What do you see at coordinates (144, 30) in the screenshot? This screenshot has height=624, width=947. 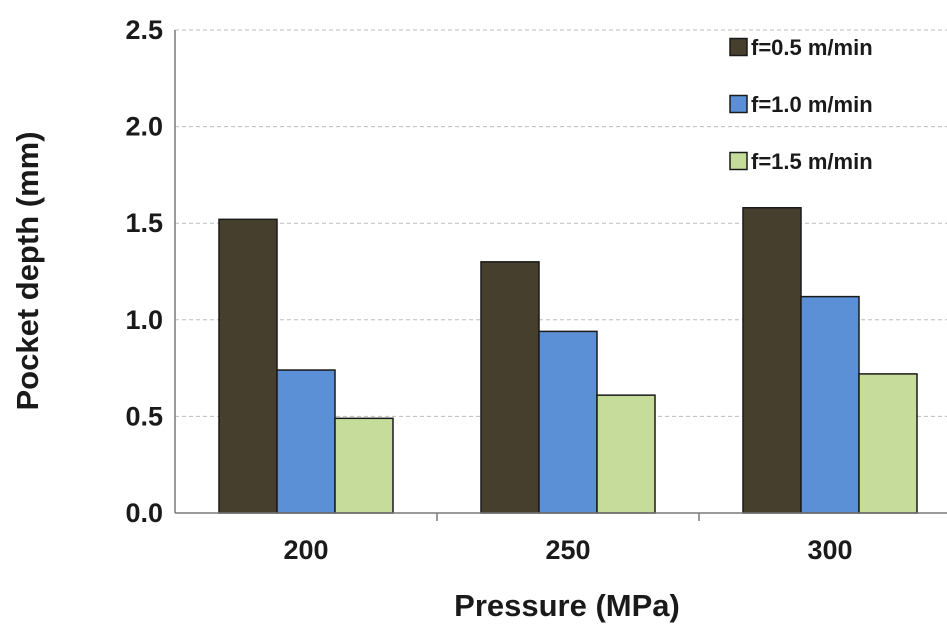 I see `y-tick-label: 2.5` at bounding box center [144, 30].